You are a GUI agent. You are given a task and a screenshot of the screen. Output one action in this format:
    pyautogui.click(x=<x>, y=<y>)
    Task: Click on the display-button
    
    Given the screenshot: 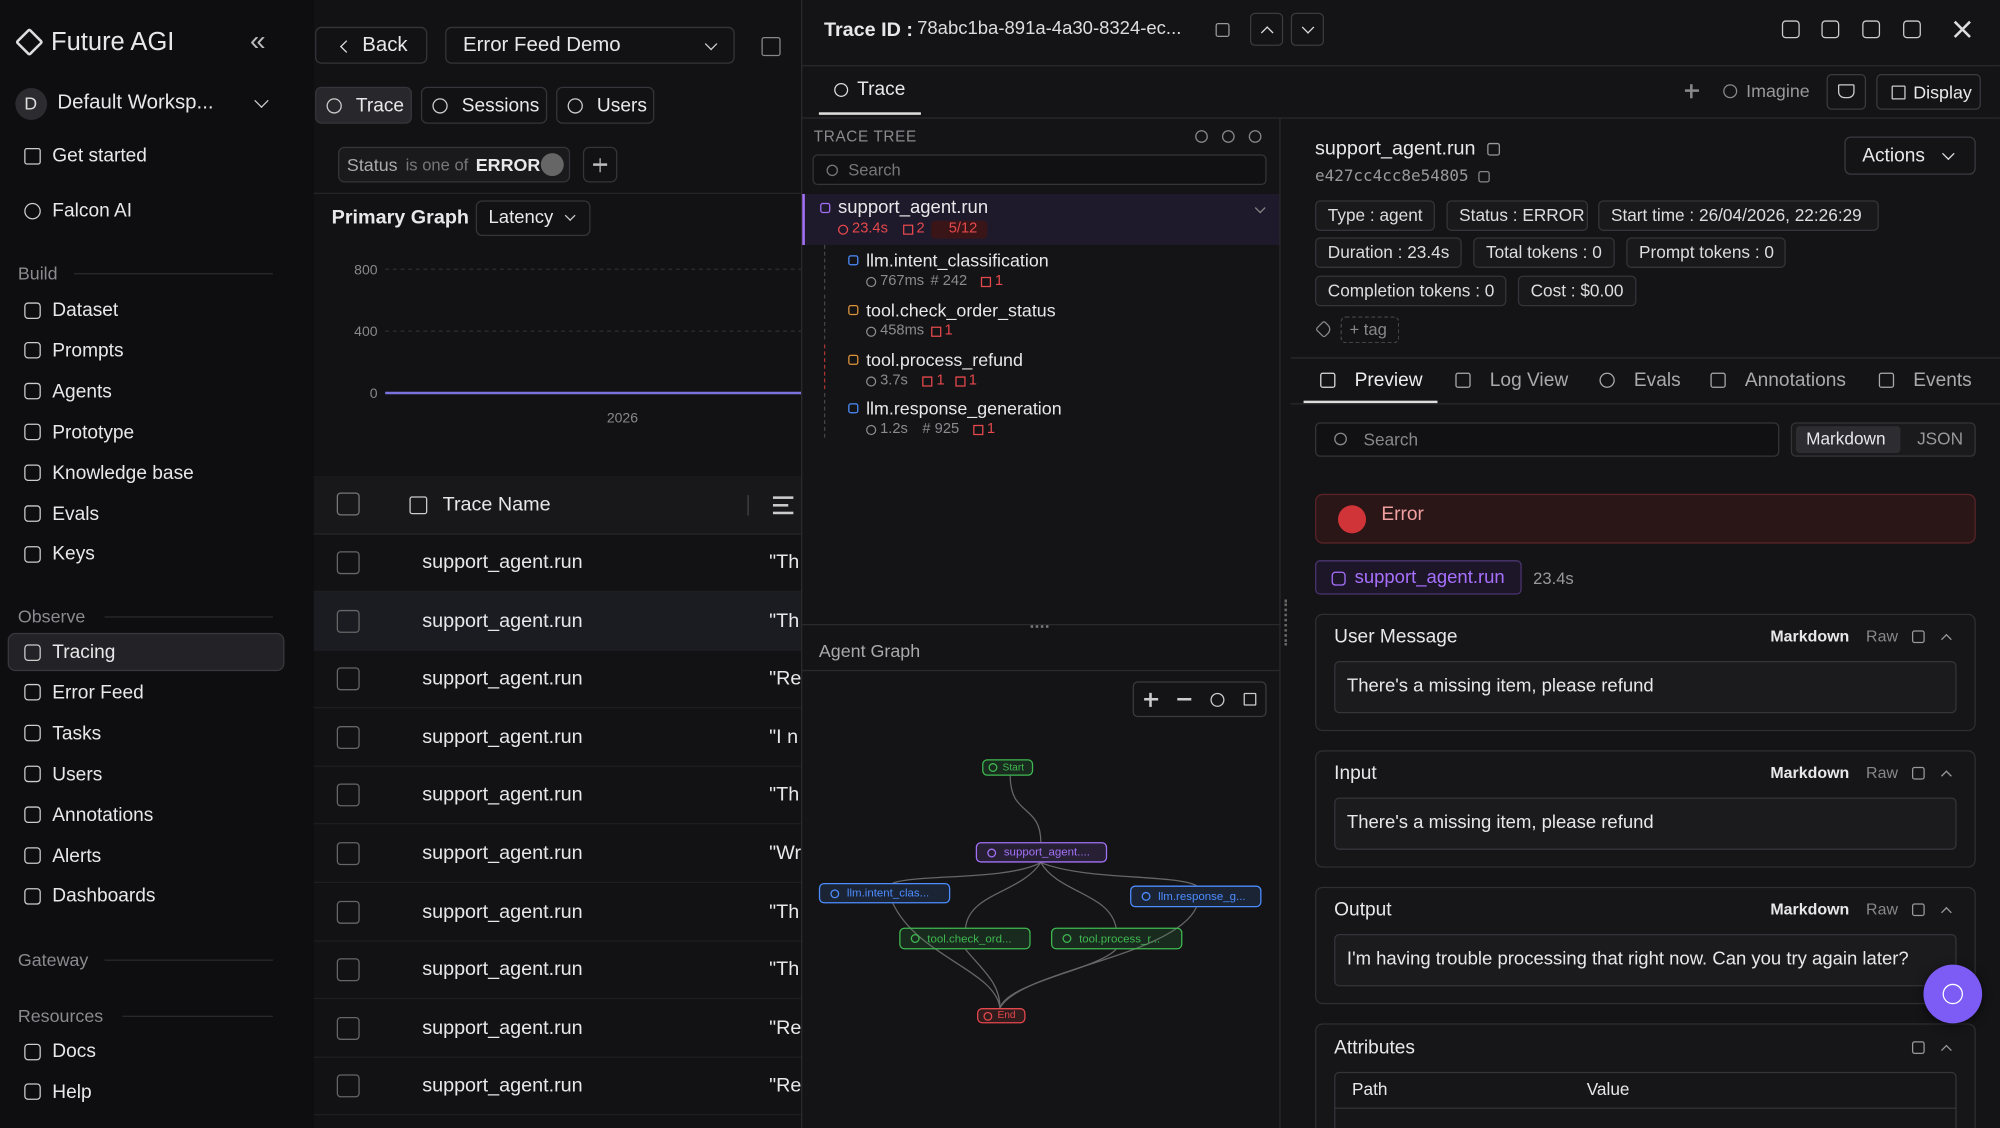 What is the action you would take?
    pyautogui.click(x=1928, y=92)
    